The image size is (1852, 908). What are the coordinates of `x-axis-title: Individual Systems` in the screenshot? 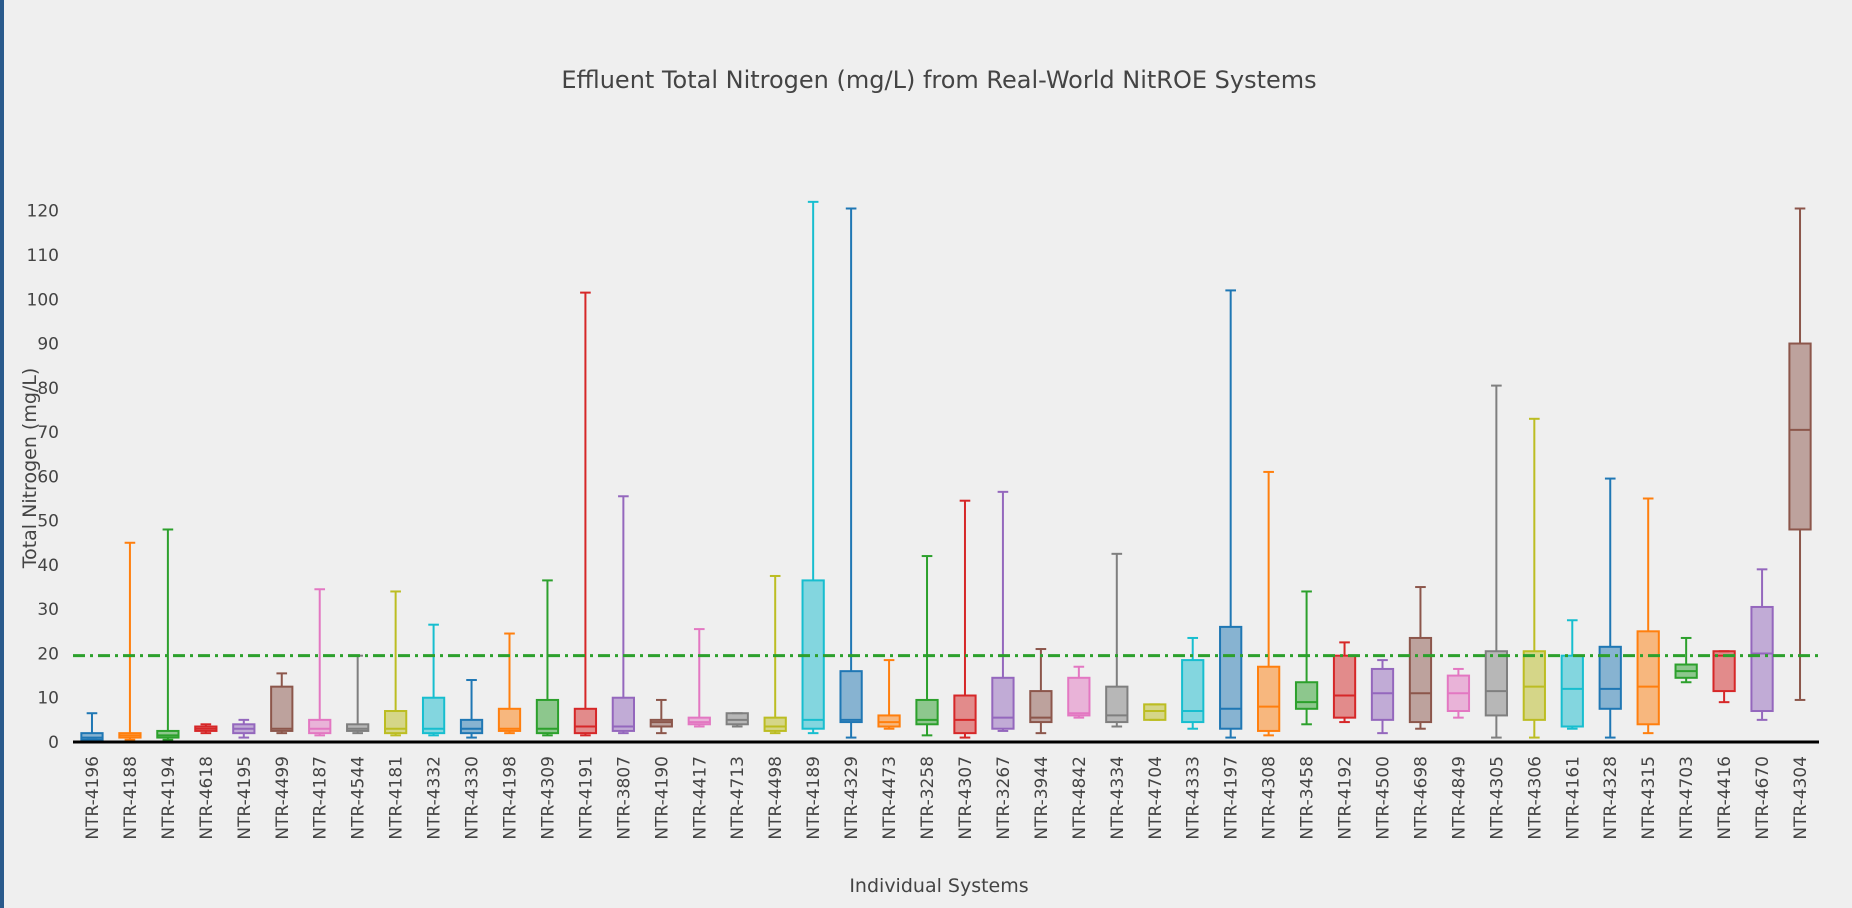 It's located at (938, 886).